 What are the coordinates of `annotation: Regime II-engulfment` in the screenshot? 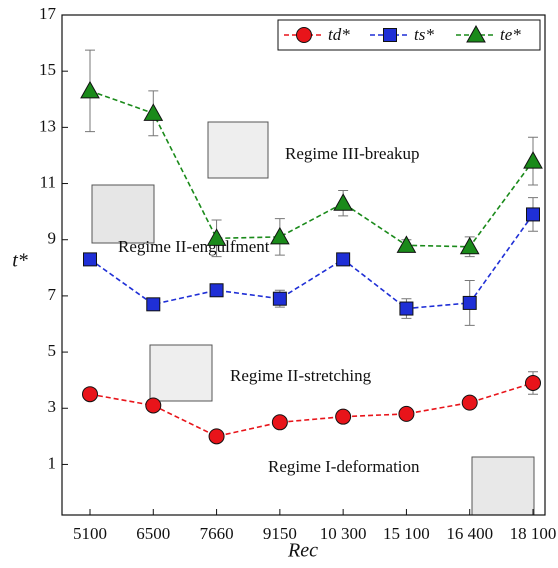 It's located at (194, 246).